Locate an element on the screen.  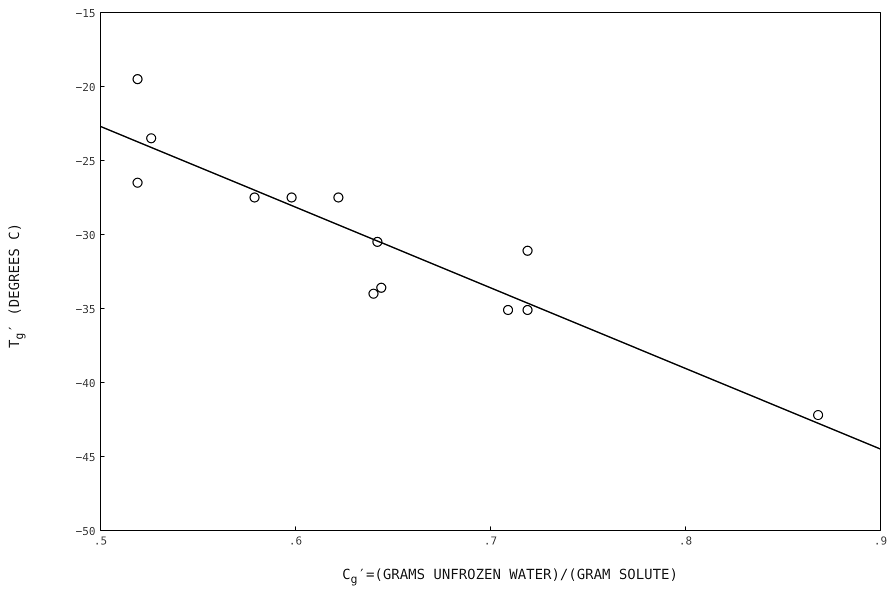
x-axis-title: C$_{g}$′=(GRAMS UNFROZEN WATER)/(GRAM SOLUTE) is located at coordinates (510, 577).